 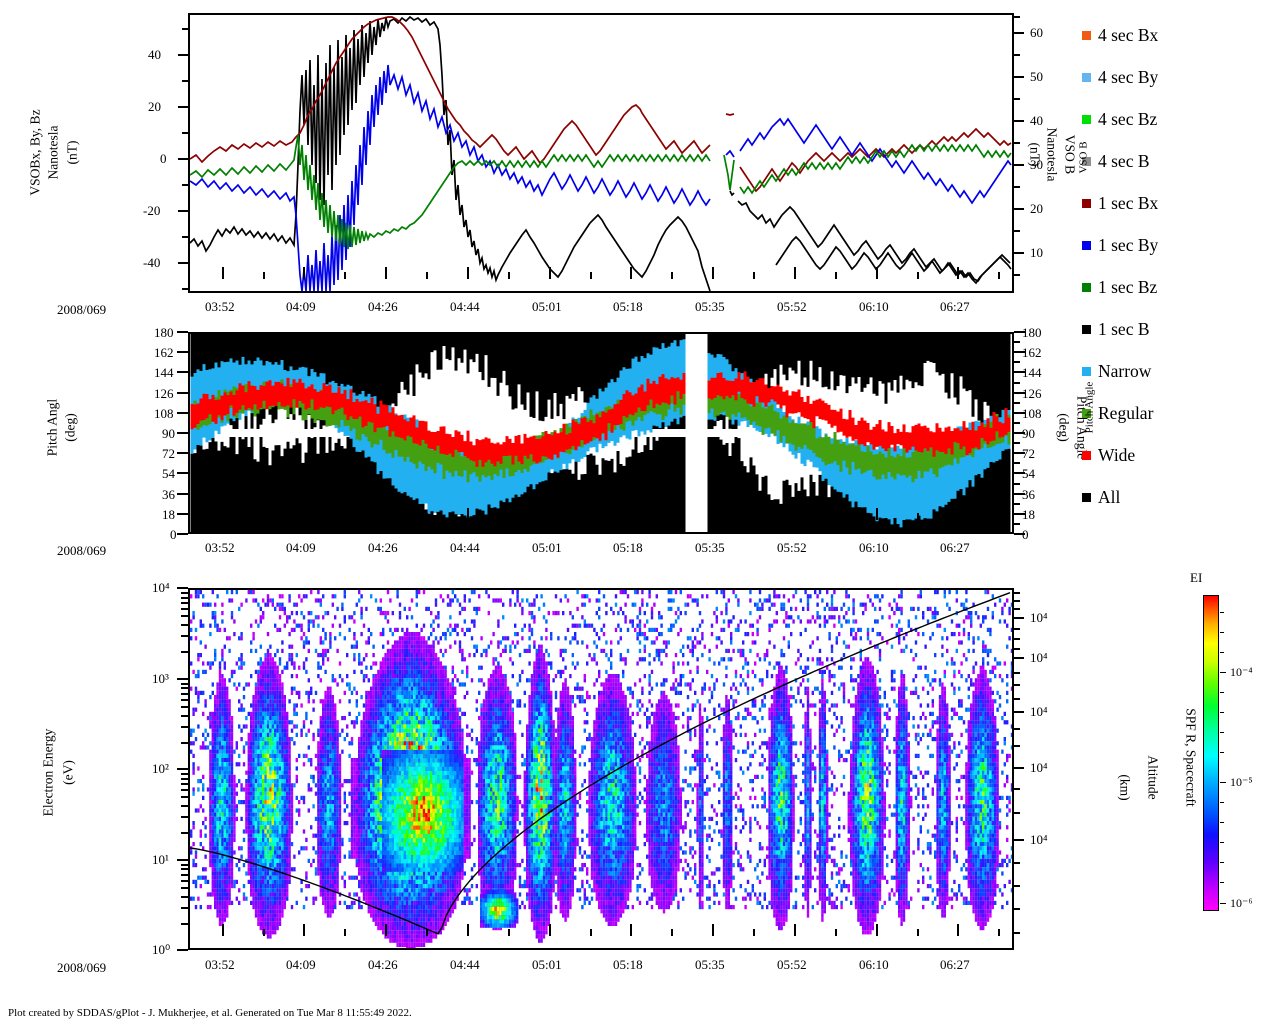 I want to click on panel3-ytick: 10³, so click(x=160, y=678).